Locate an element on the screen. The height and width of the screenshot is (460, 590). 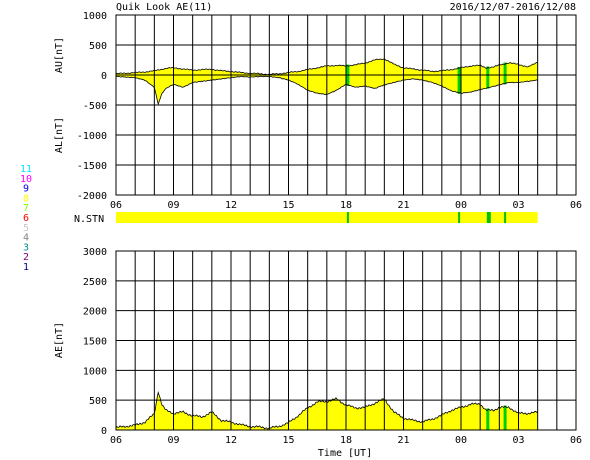
ae-xtick-8: 06 is located at coordinates (576, 440).